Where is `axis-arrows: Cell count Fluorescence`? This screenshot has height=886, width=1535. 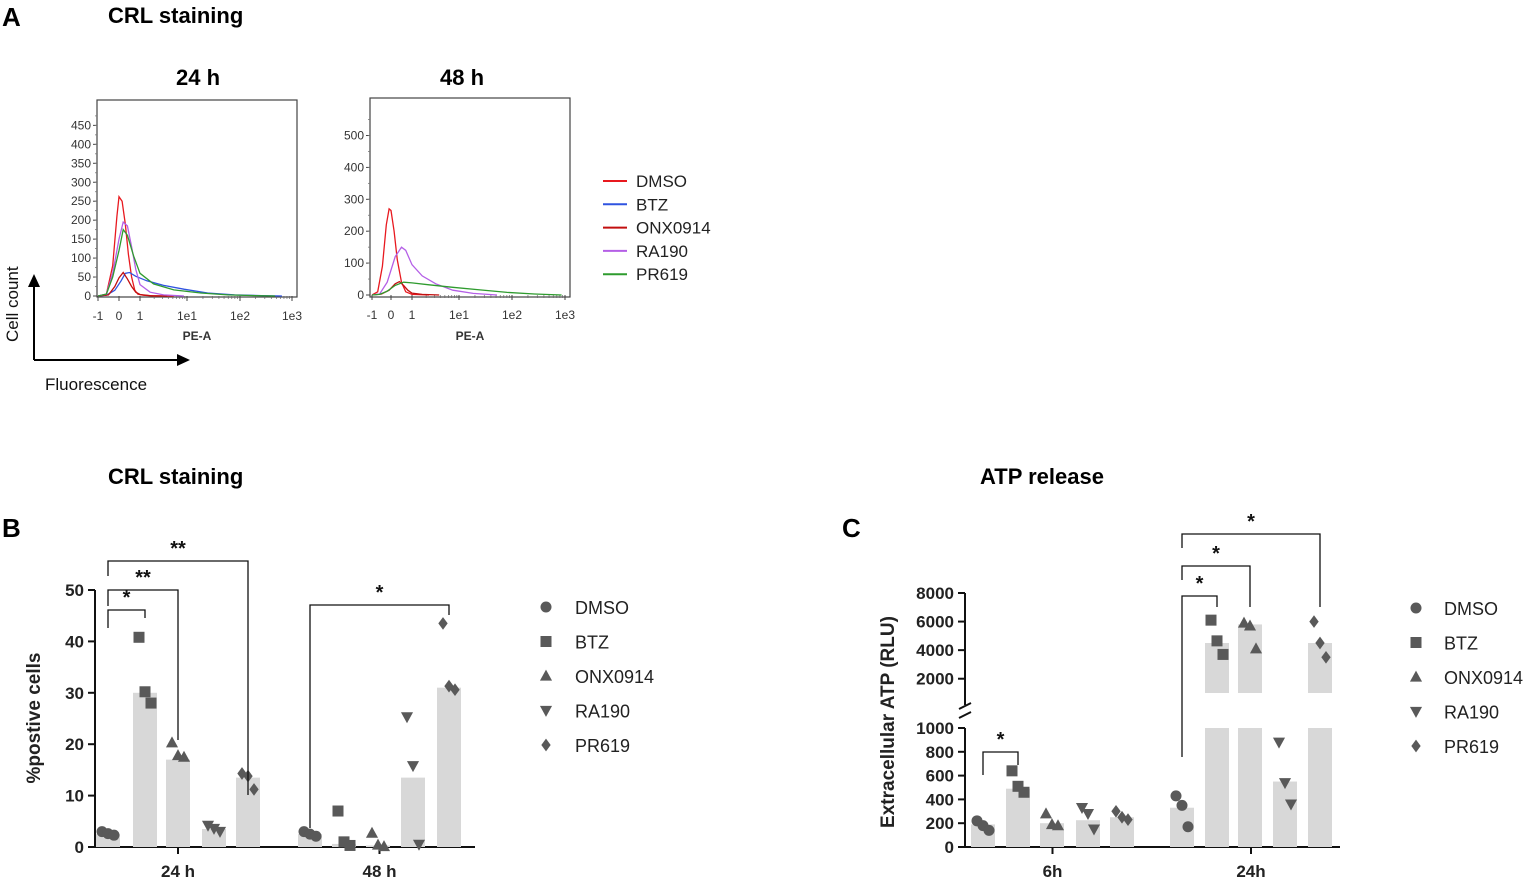
axis-arrows: Cell count Fluorescence is located at coordinates (96, 330).